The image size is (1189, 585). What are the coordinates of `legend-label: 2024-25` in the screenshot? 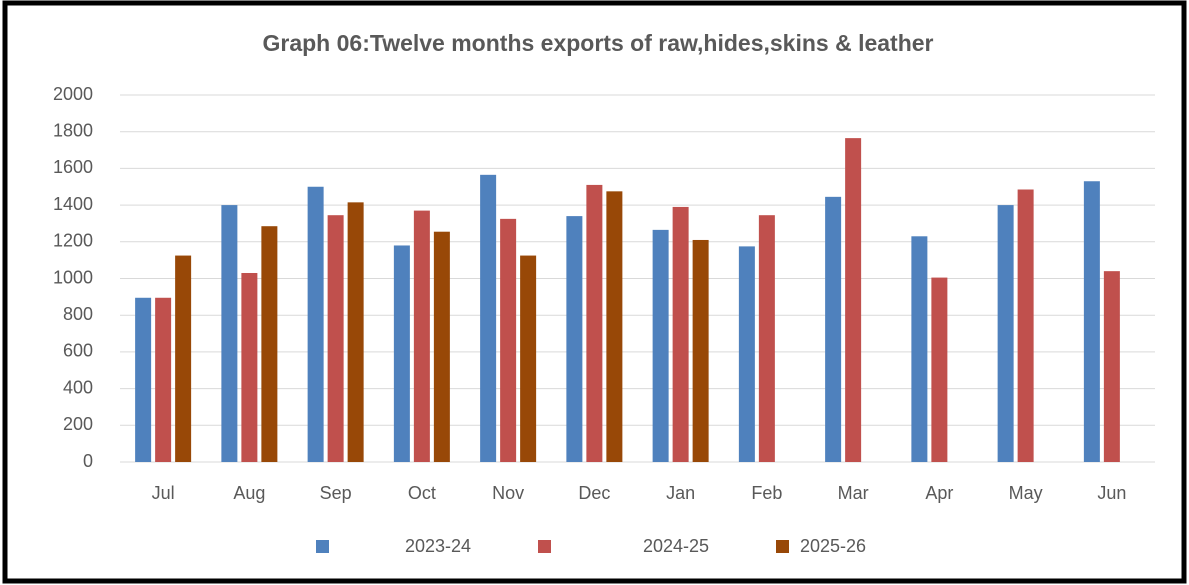 It's located at (676, 546).